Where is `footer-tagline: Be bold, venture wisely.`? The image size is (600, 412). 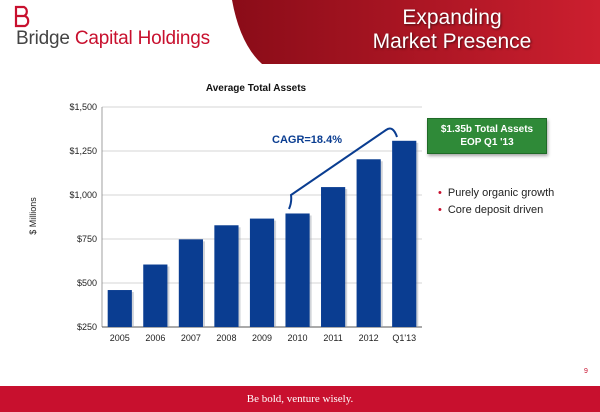
footer-tagline: Be bold, venture wisely. is located at coordinates (300, 399).